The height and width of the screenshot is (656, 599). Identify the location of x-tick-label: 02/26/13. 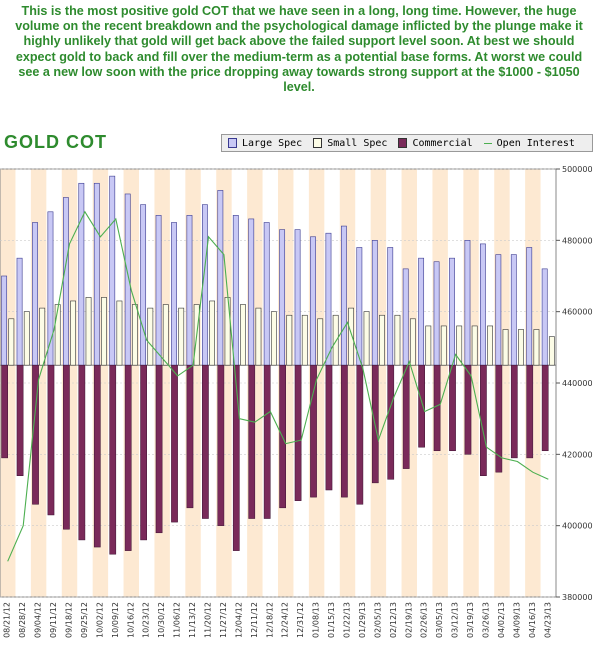
(424, 620).